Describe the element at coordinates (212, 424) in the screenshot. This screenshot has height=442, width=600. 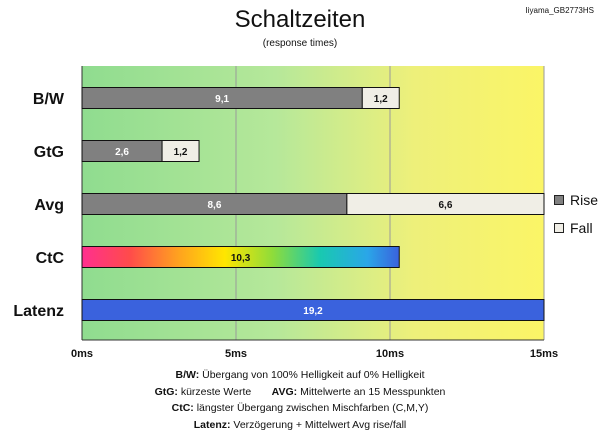
I see `note-latenz-key: Latenz:` at that location.